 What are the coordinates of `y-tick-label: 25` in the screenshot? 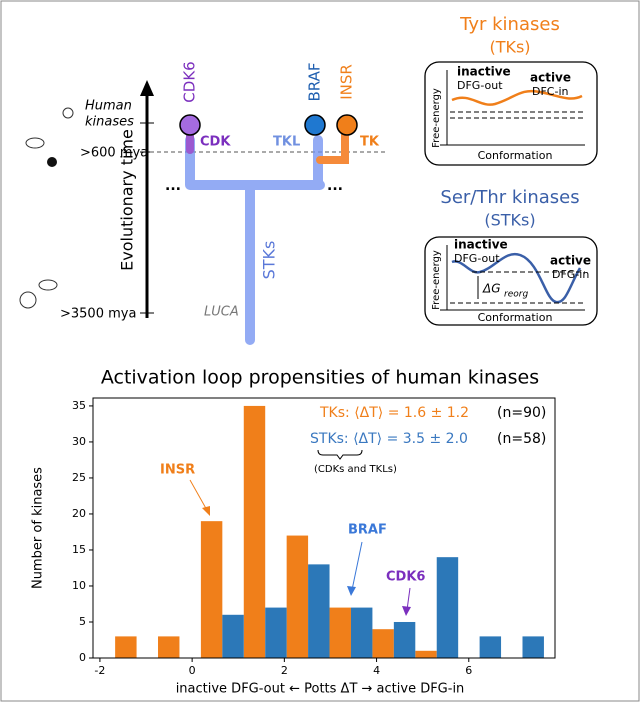 It's located at (79, 477).